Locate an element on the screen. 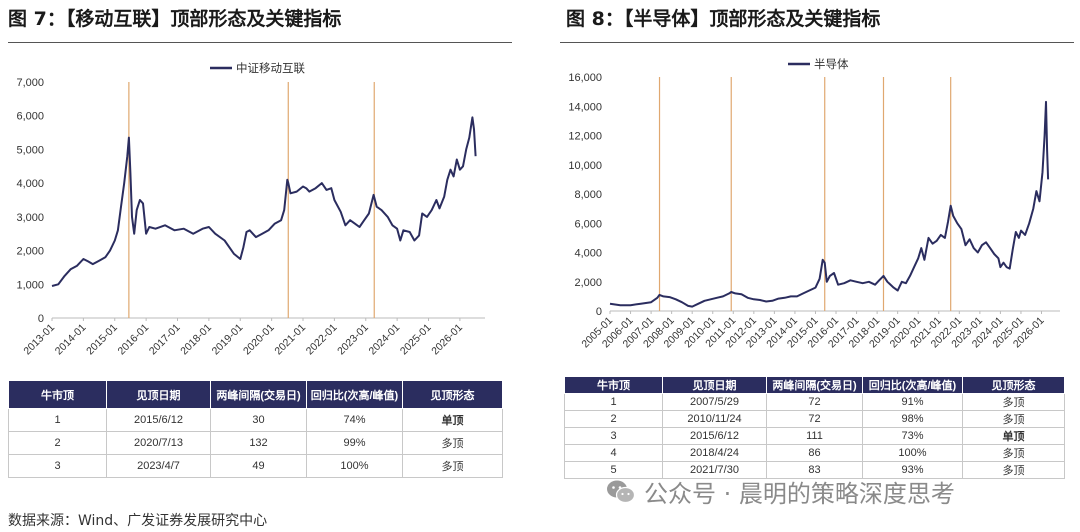 This screenshot has height=532, width=1080. table-cell: 49 is located at coordinates (258, 466).